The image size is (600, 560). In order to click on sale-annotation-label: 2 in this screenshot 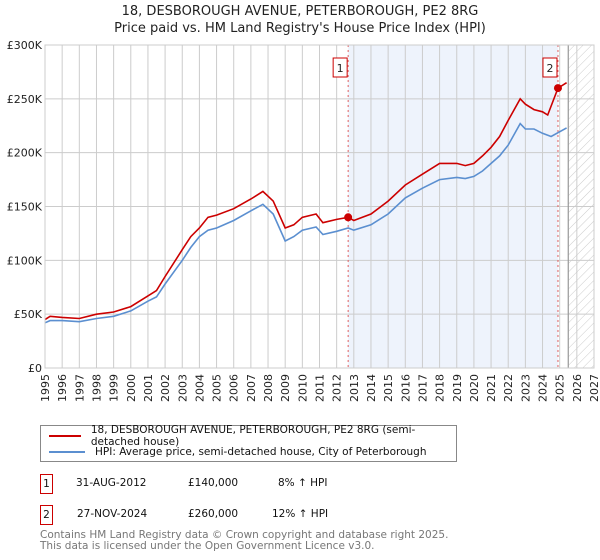, I will do `click(549, 68)`.